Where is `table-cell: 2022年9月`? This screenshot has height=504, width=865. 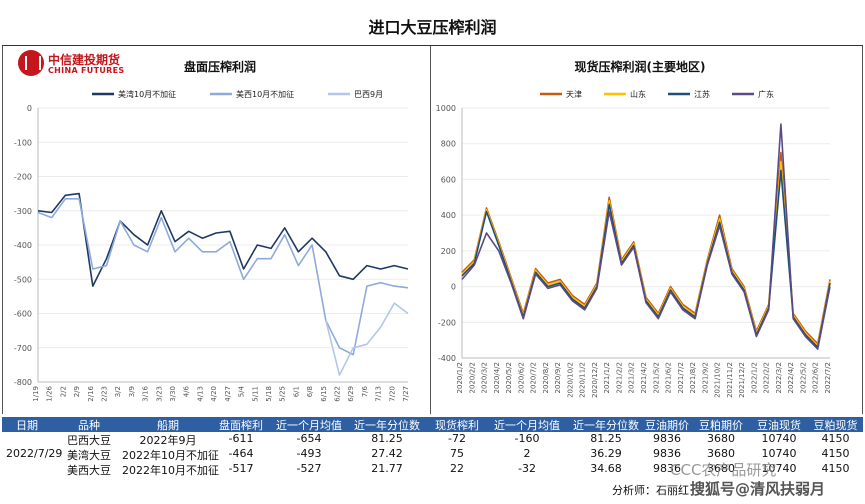
table-cell: 2022年9月 is located at coordinates (168, 440).